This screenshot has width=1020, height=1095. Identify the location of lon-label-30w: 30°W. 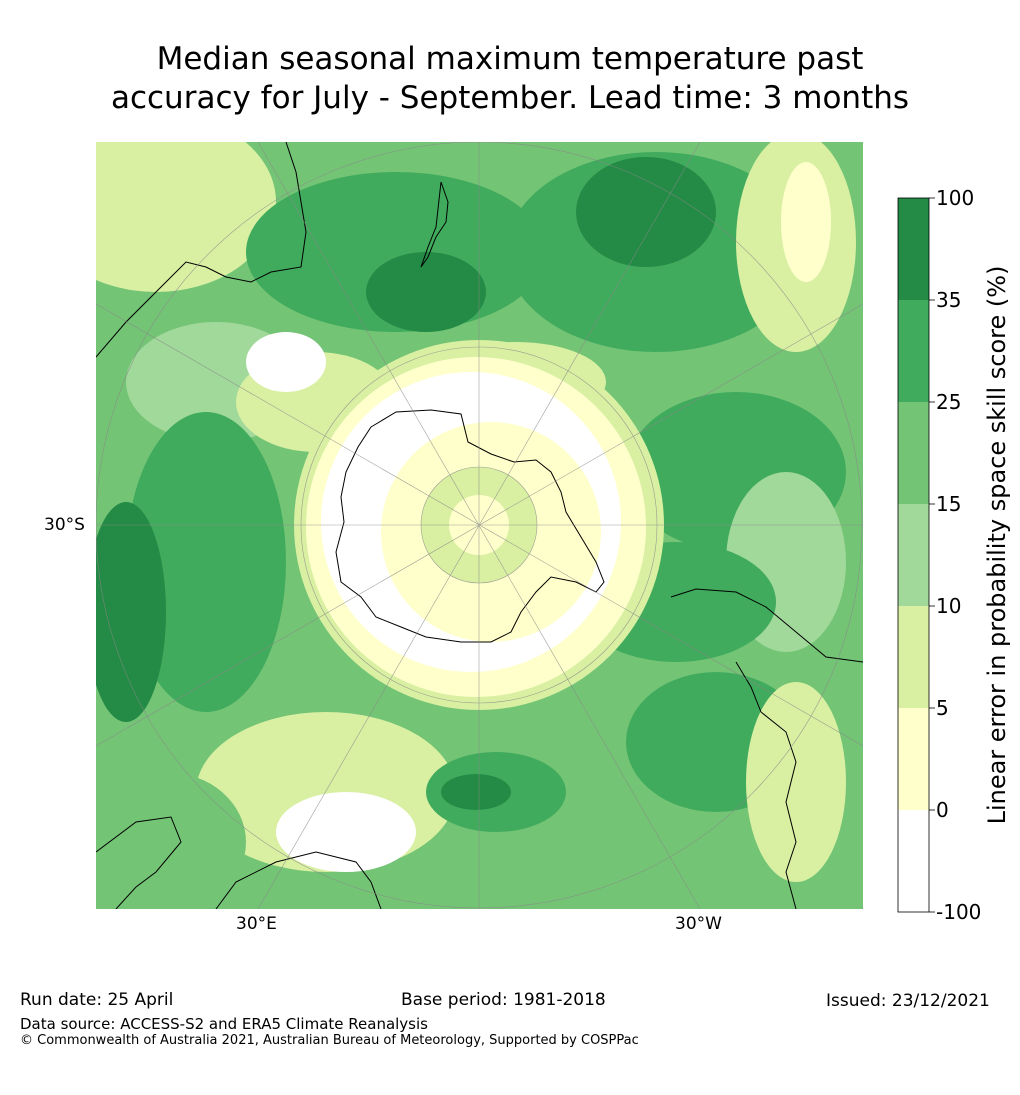
(698, 924).